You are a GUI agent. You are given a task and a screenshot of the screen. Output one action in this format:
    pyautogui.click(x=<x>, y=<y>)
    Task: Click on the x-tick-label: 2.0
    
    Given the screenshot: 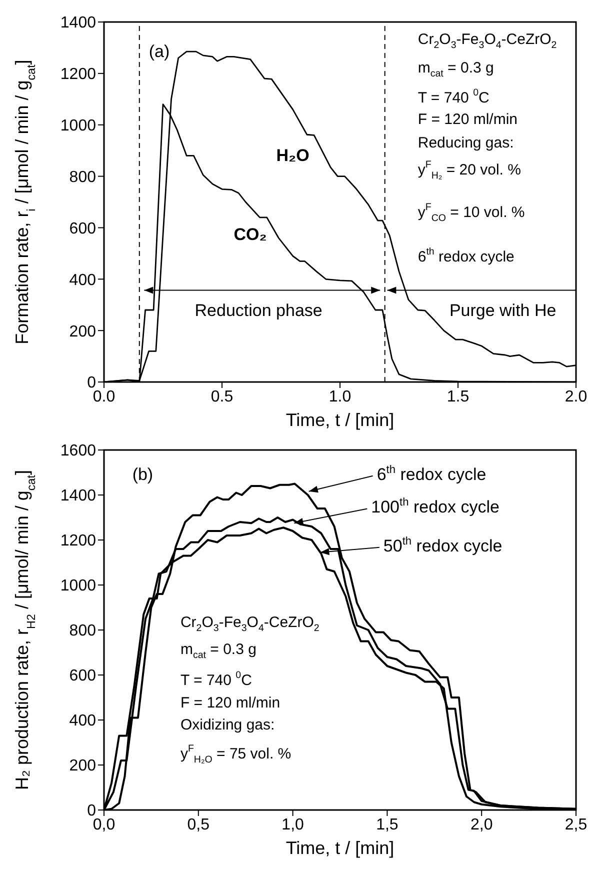 What is the action you would take?
    pyautogui.click(x=576, y=397)
    